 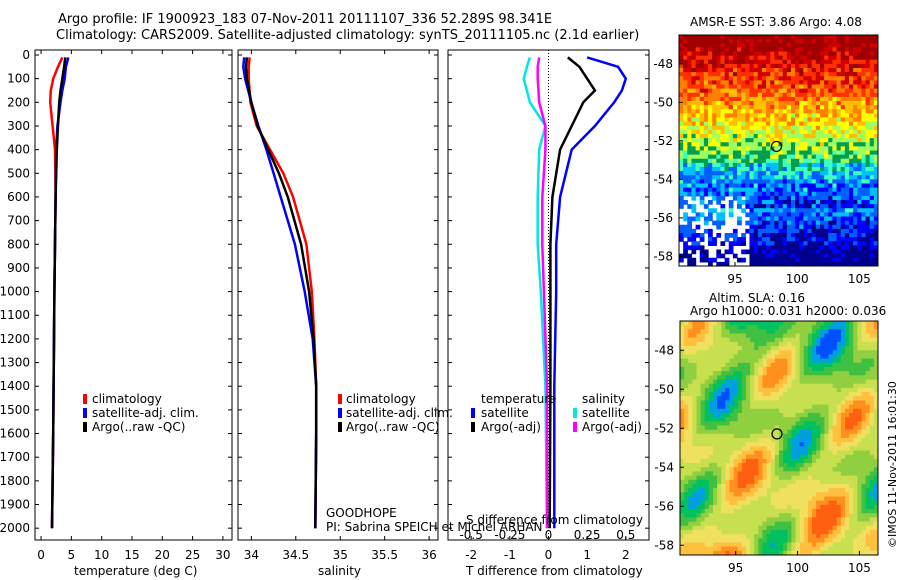 I want to click on depth-tick-label: 1400, so click(x=15, y=386).